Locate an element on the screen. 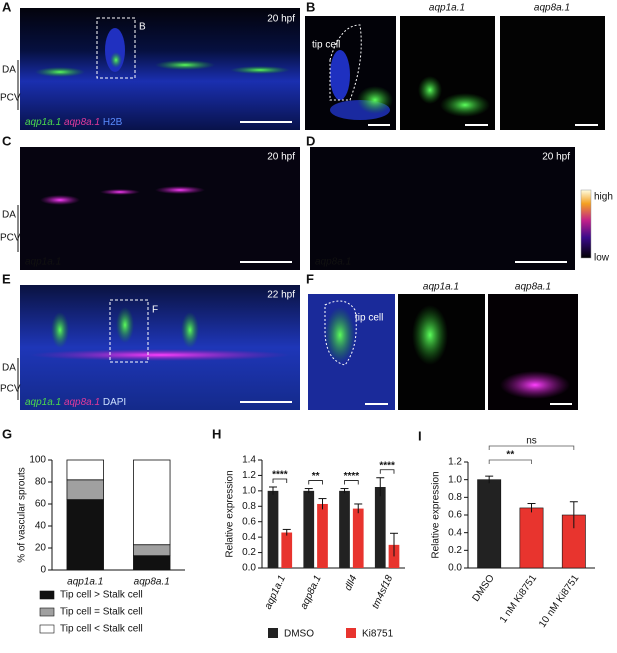 Image resolution: width=617 pixels, height=653 pixels. x-tick-label: 10 nM Ki8751 is located at coordinates (559, 601).